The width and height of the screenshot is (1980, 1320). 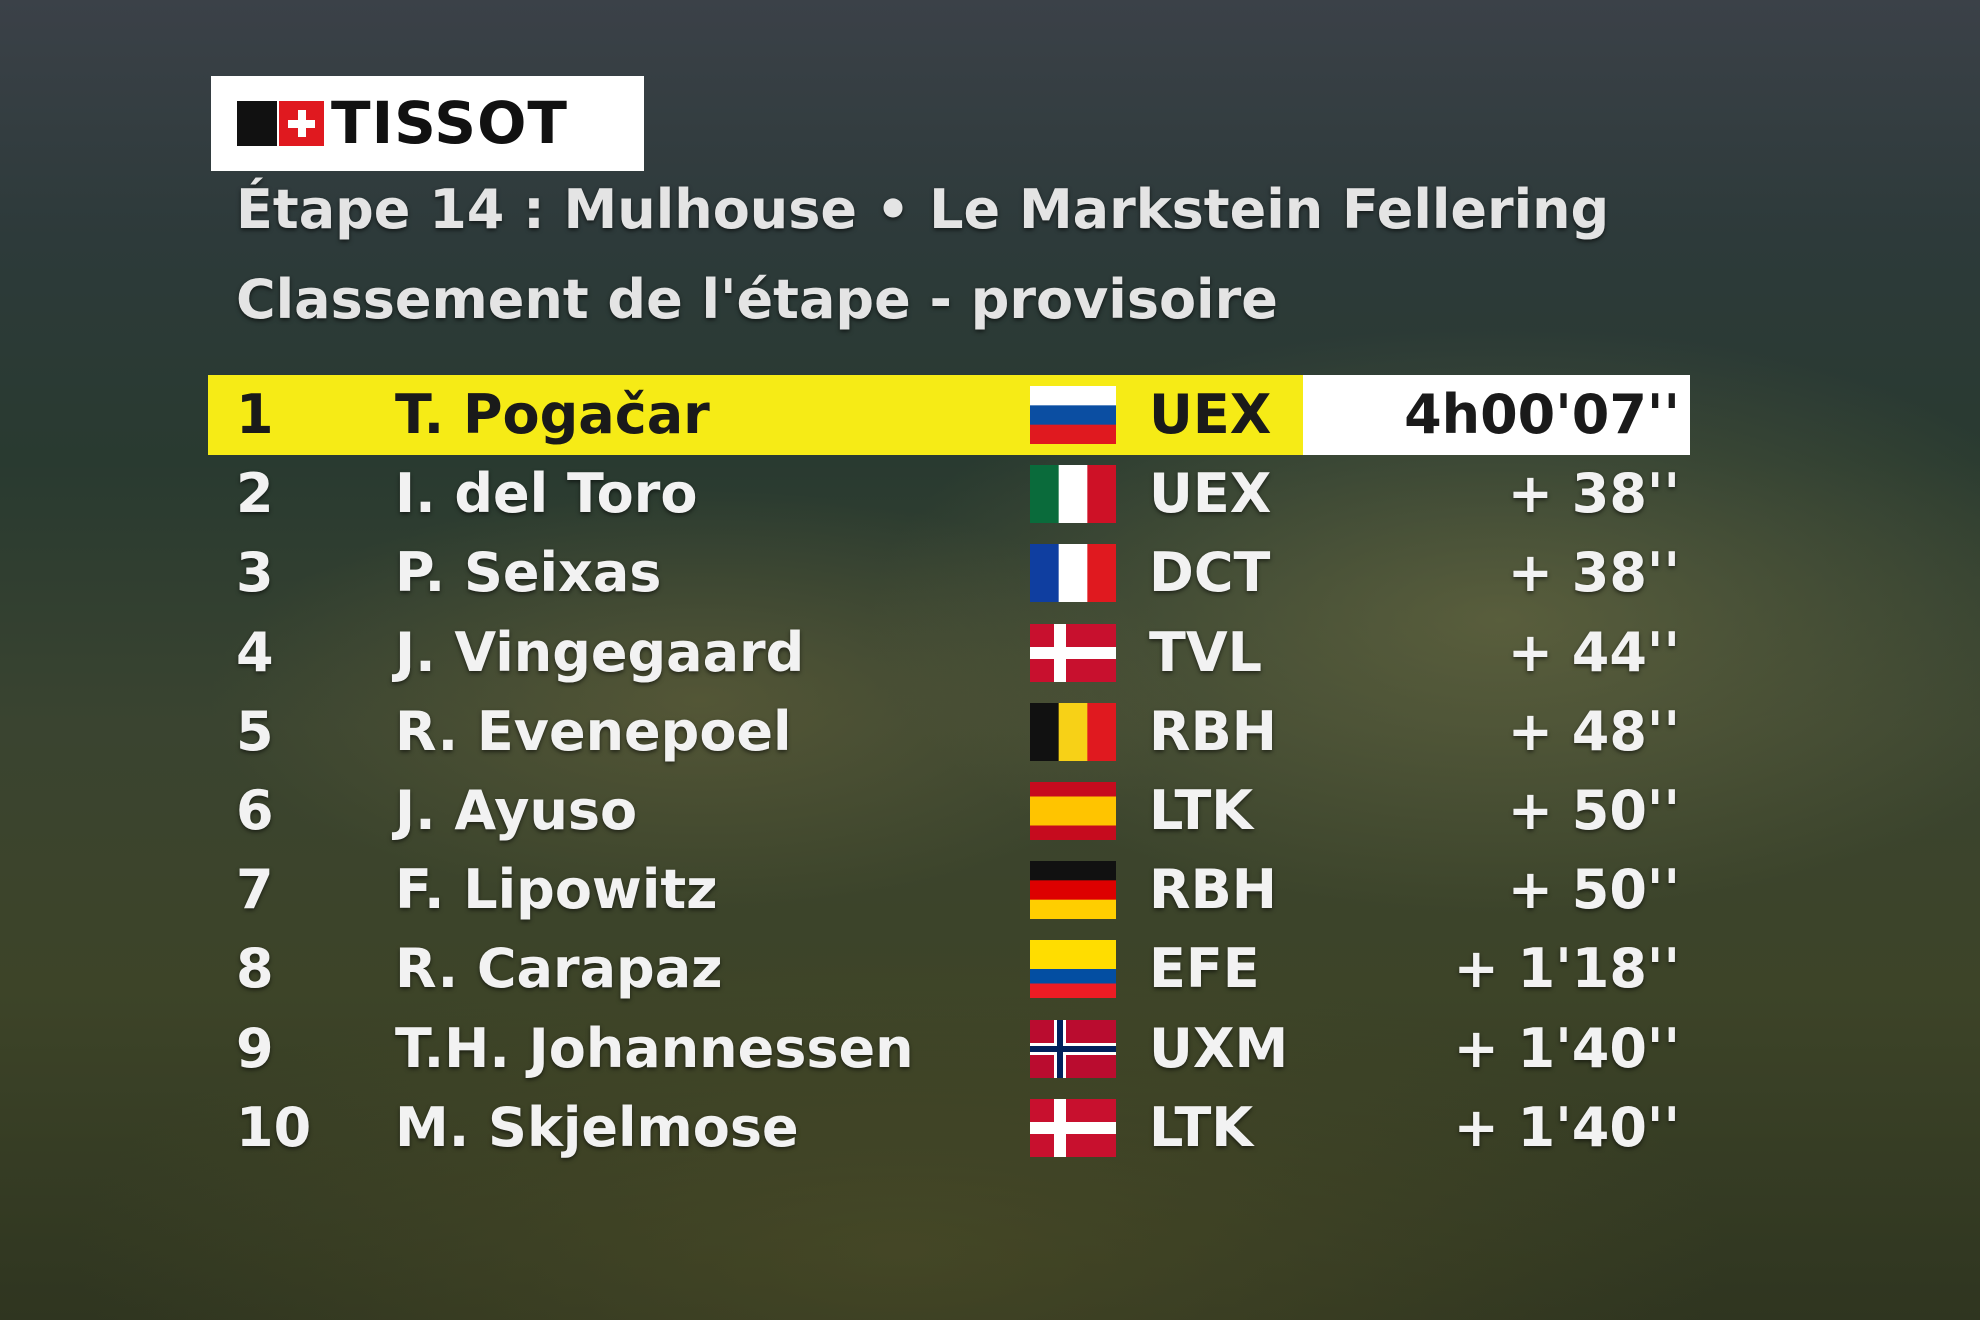 I want to click on ranking-subtitle: Classement de l'étape - provisoire, so click(x=757, y=299).